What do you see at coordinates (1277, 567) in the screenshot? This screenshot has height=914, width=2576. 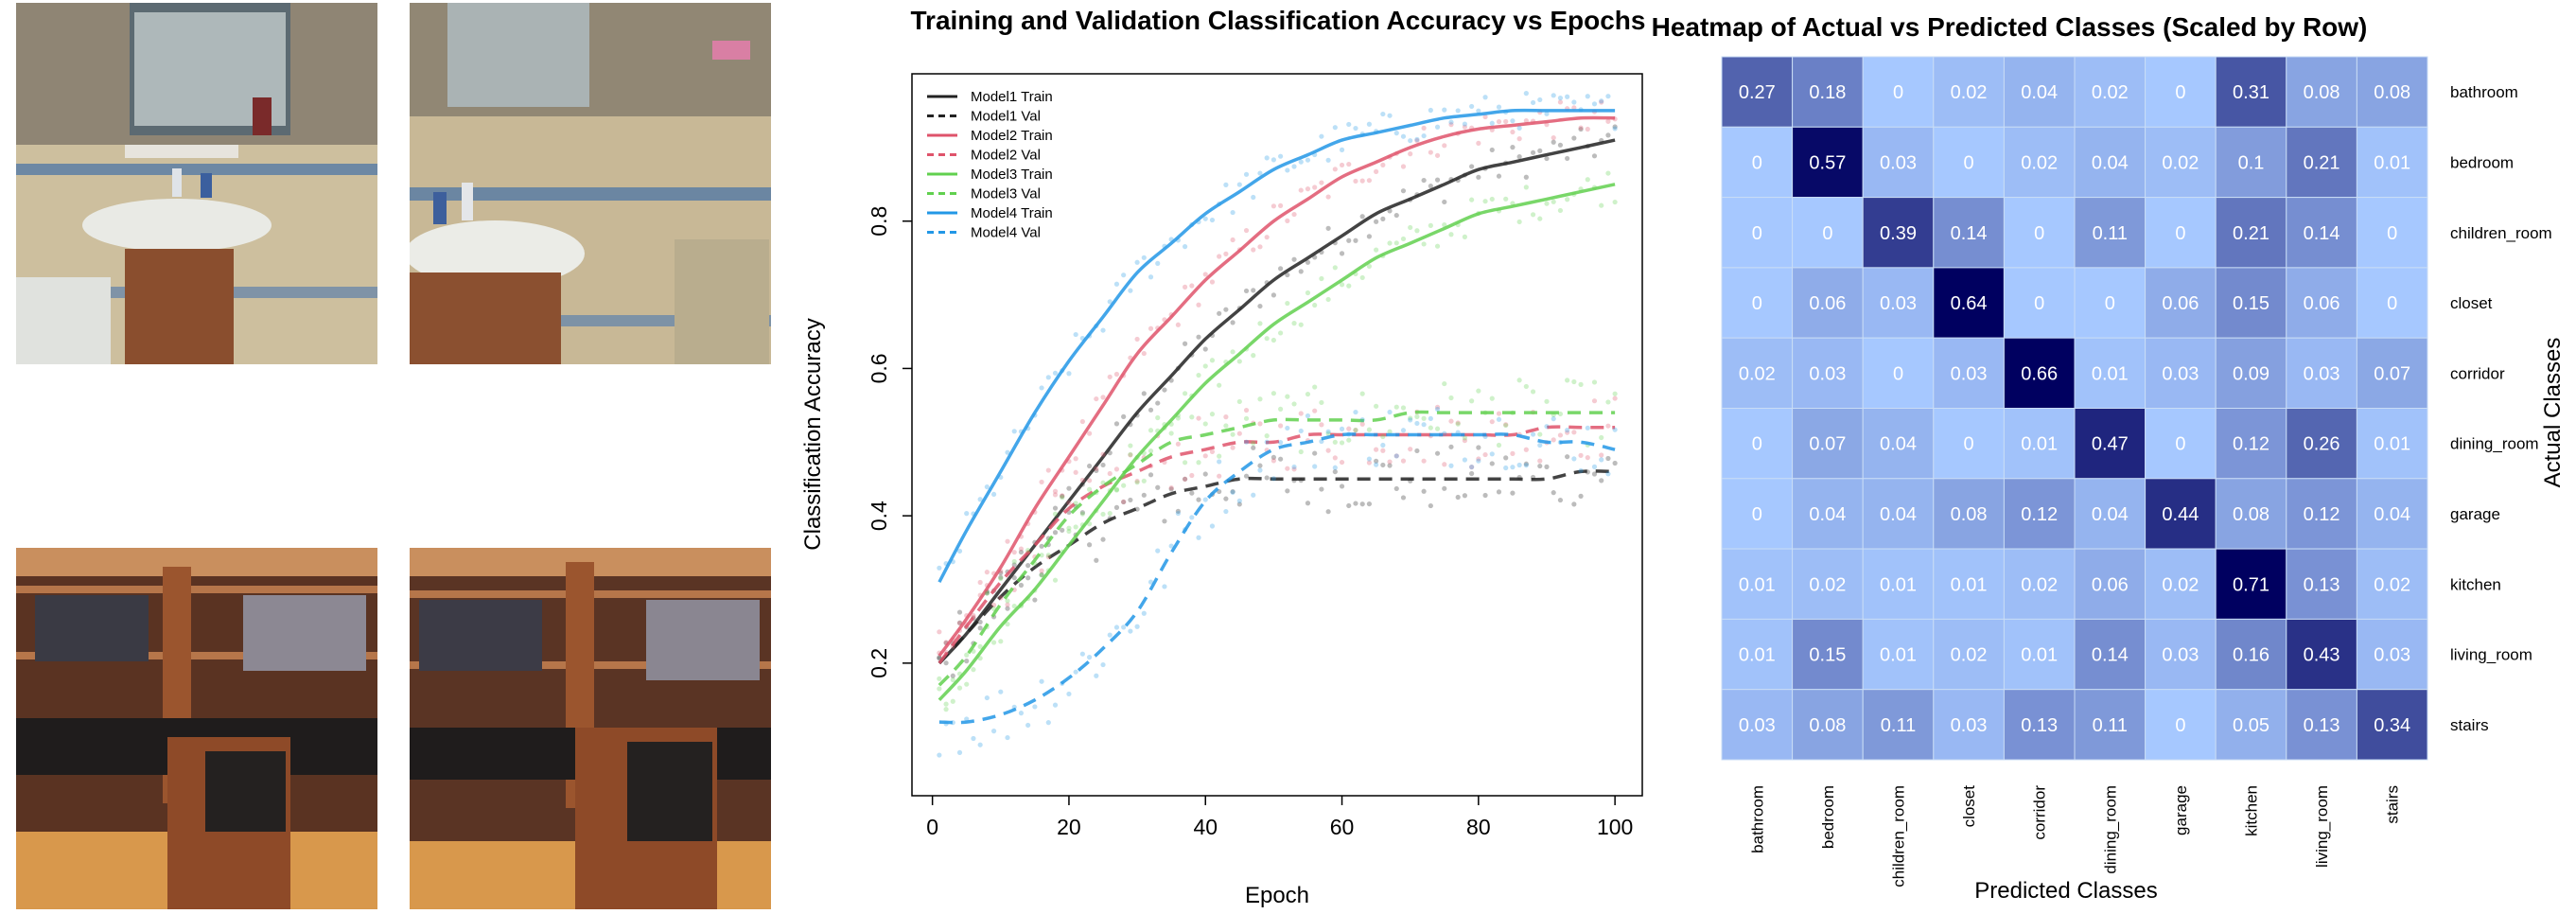 I see `series-line` at bounding box center [1277, 567].